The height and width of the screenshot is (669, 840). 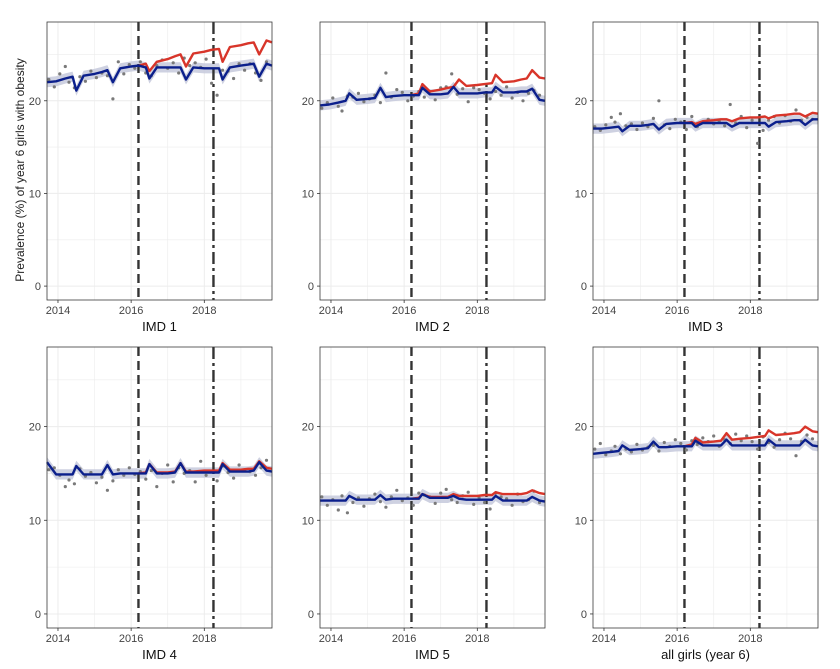 I want to click on confidence-band, so click(x=705, y=125).